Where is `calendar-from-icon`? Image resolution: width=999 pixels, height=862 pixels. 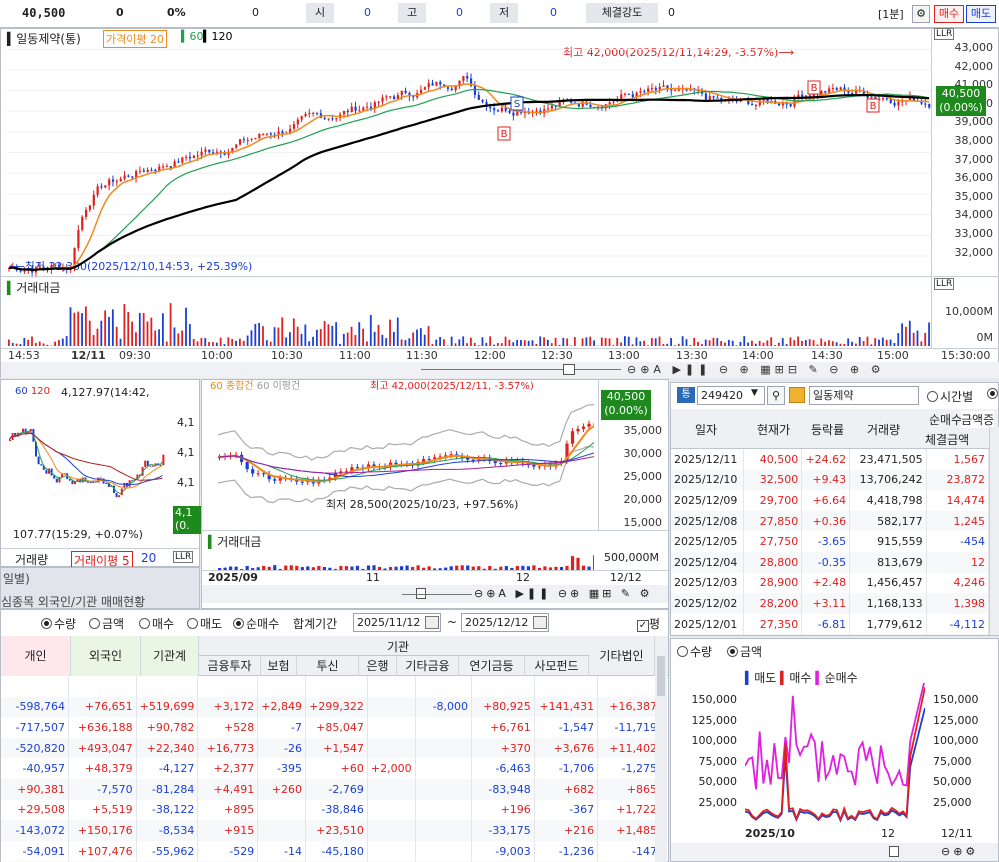
calendar-from-icon is located at coordinates (432, 622).